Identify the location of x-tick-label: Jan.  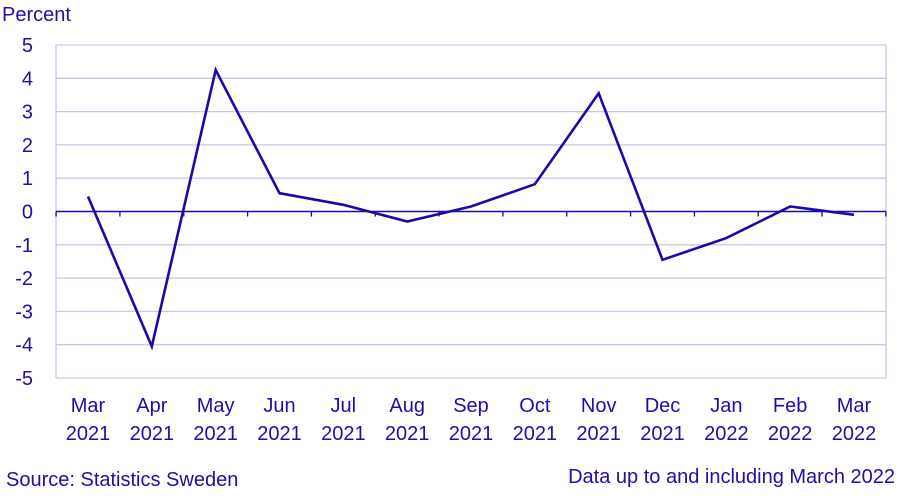
(726, 406).